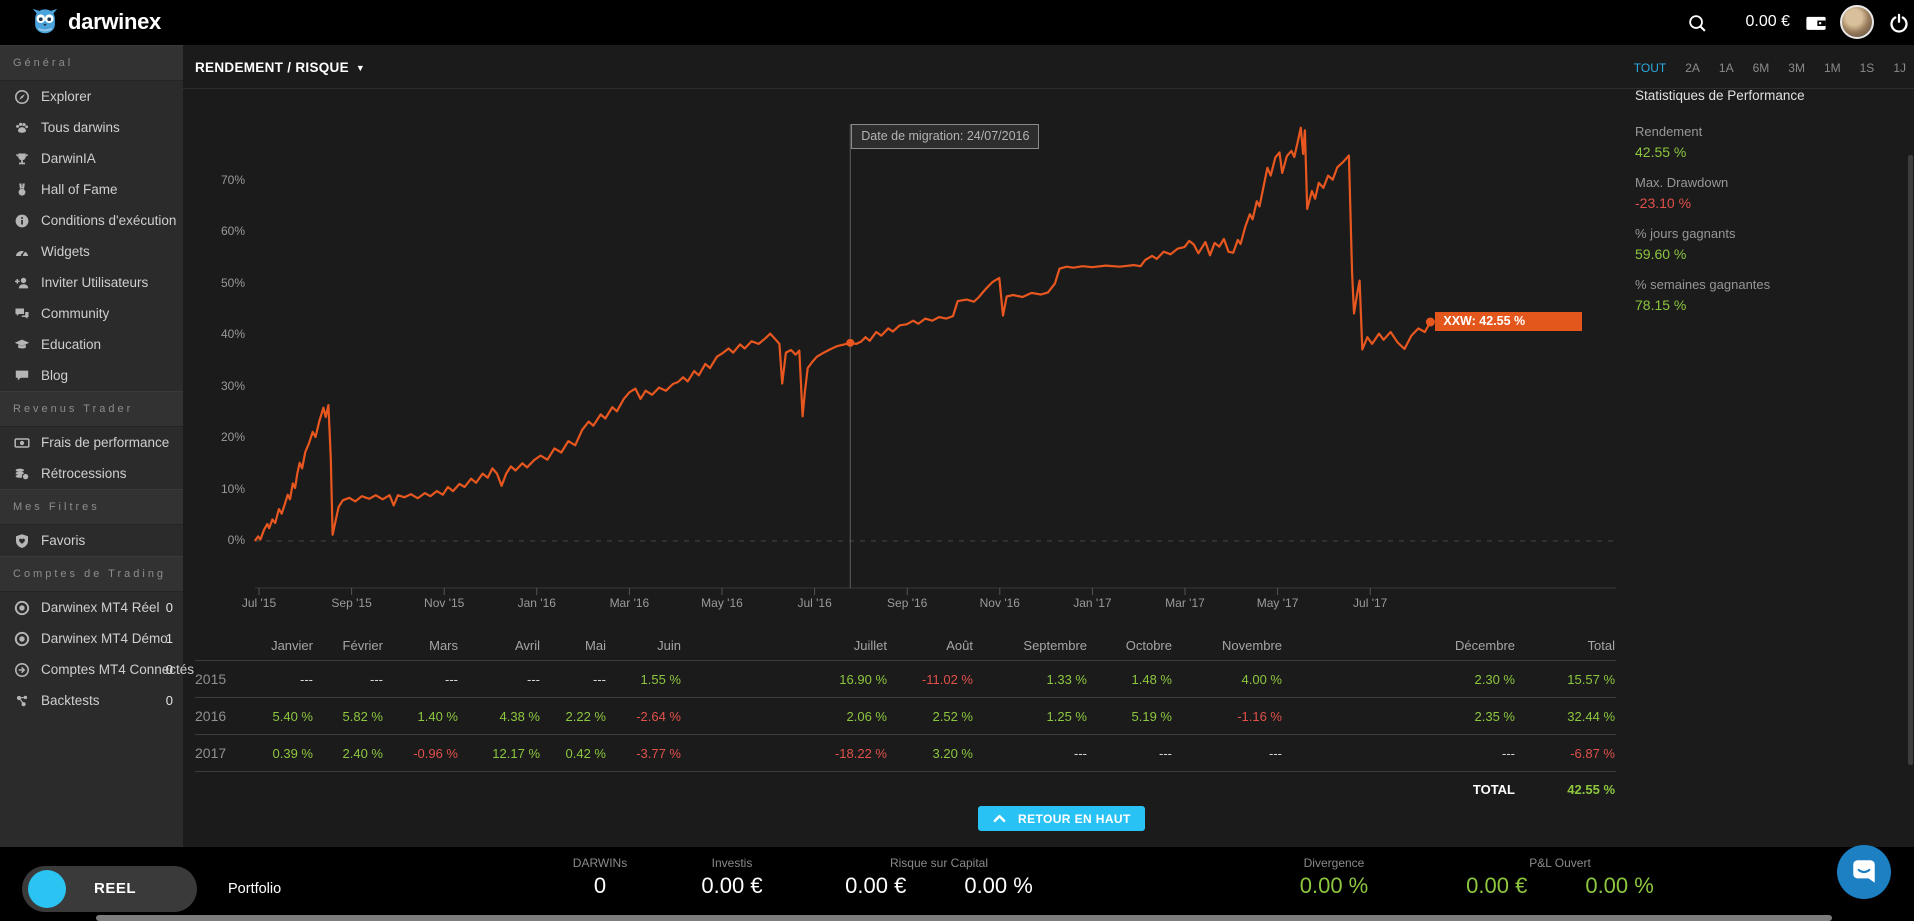 This screenshot has width=1914, height=921. What do you see at coordinates (1066, 679) in the screenshot?
I see `table-value-cell: 1.33 %` at bounding box center [1066, 679].